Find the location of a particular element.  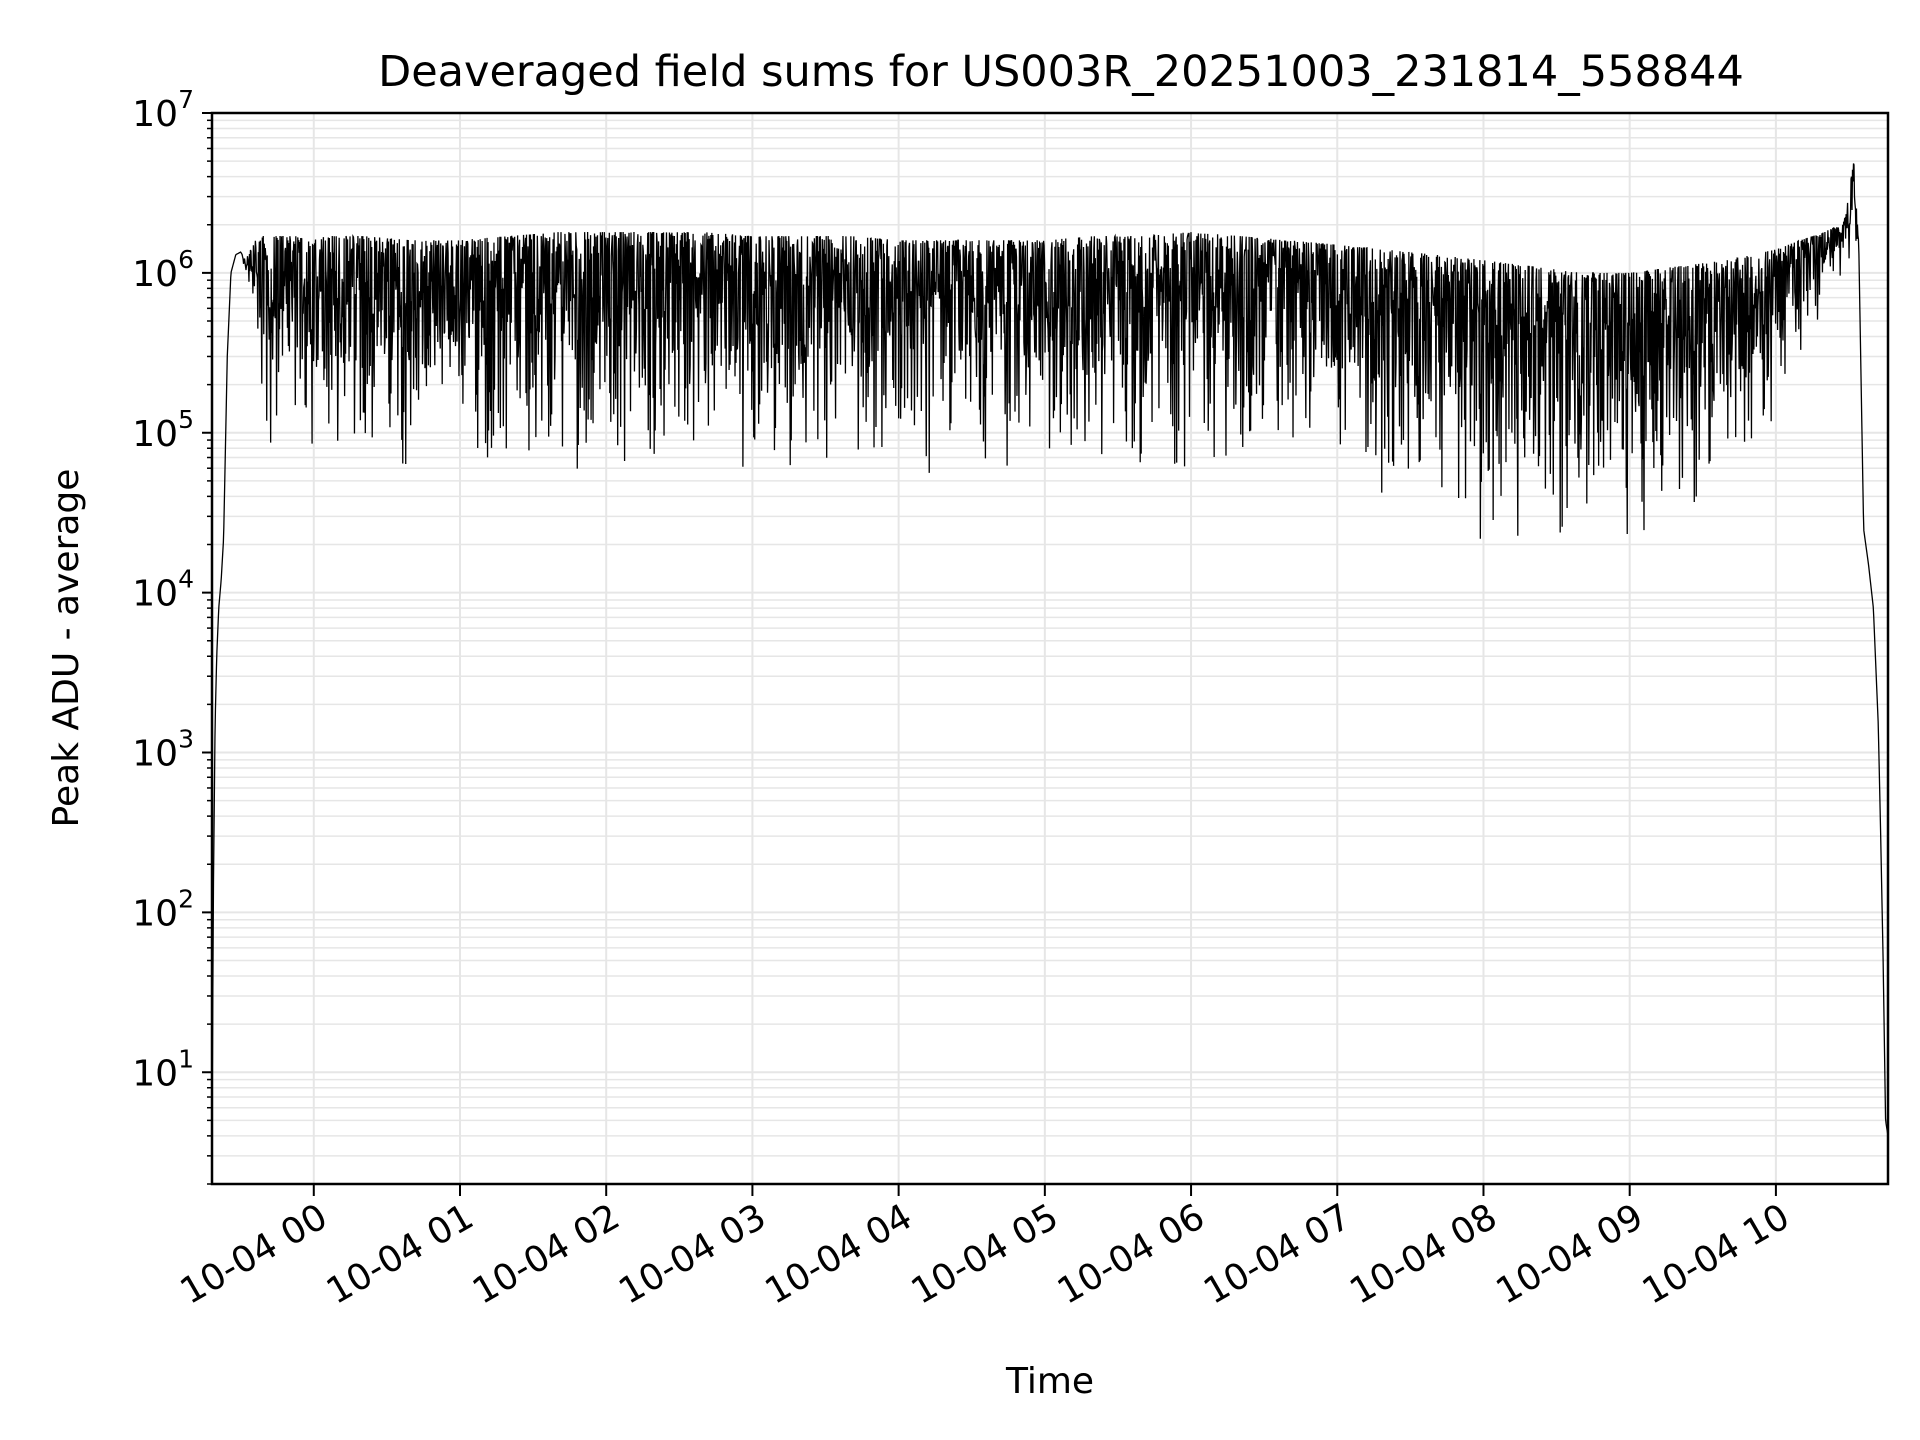

y-tick-label: 10⁴ is located at coordinates (163, 590).